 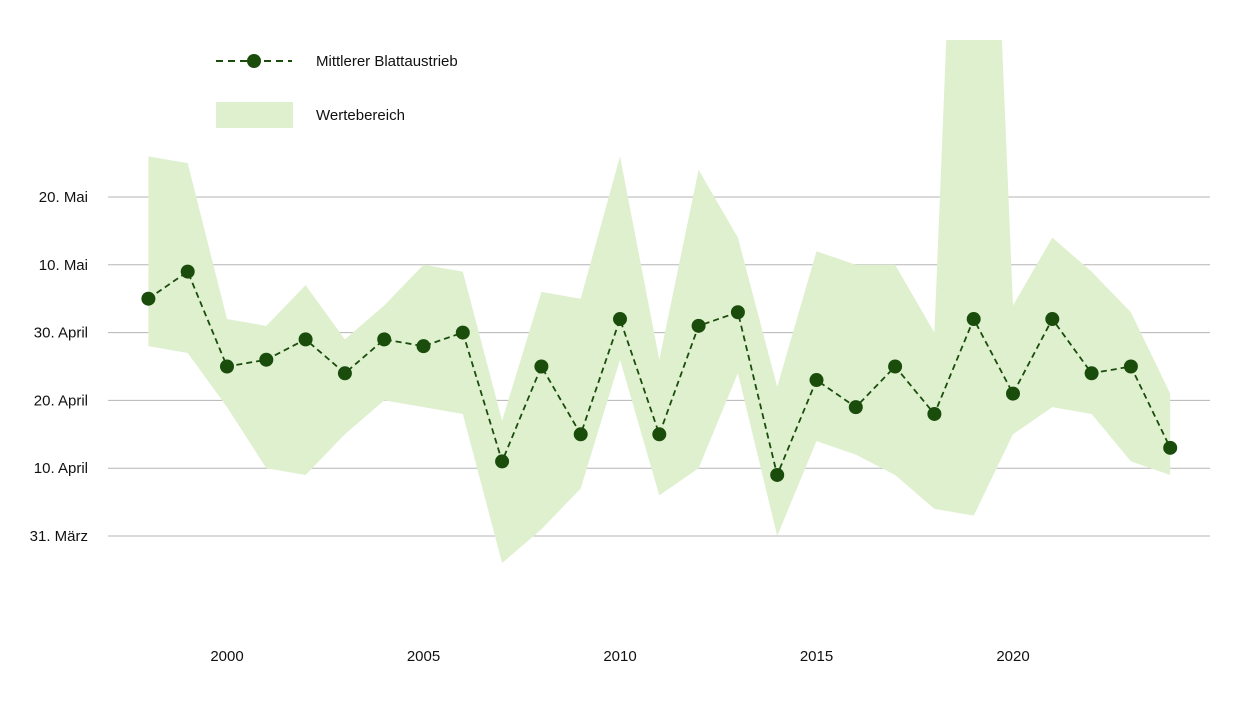 What do you see at coordinates (816, 656) in the screenshot?
I see `x-tick-label: 2015` at bounding box center [816, 656].